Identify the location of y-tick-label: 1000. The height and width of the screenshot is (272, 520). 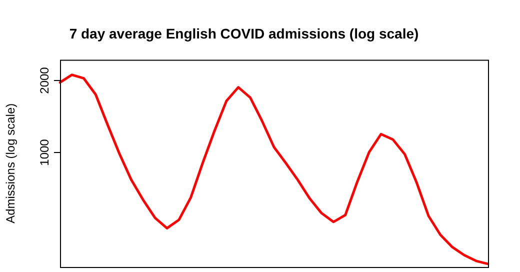
(44, 152).